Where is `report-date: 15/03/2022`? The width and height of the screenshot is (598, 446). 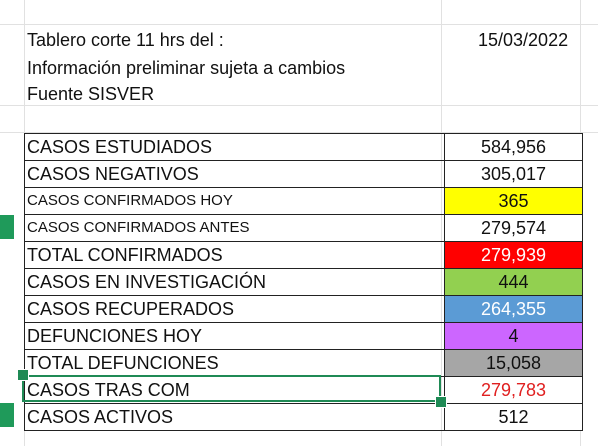
report-date: 15/03/2022 is located at coordinates (523, 40).